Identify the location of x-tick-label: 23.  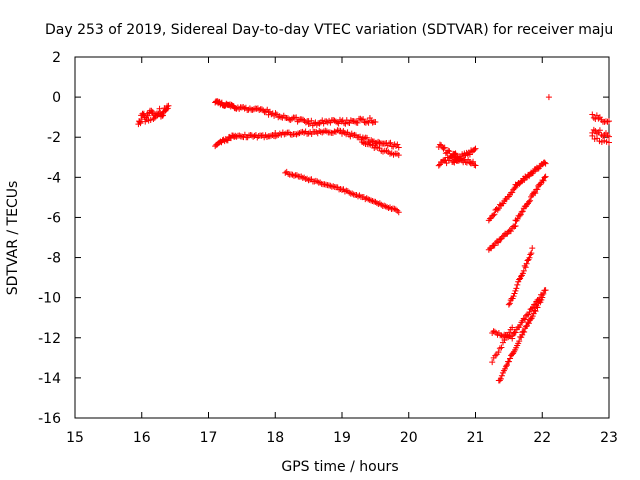
(609, 438).